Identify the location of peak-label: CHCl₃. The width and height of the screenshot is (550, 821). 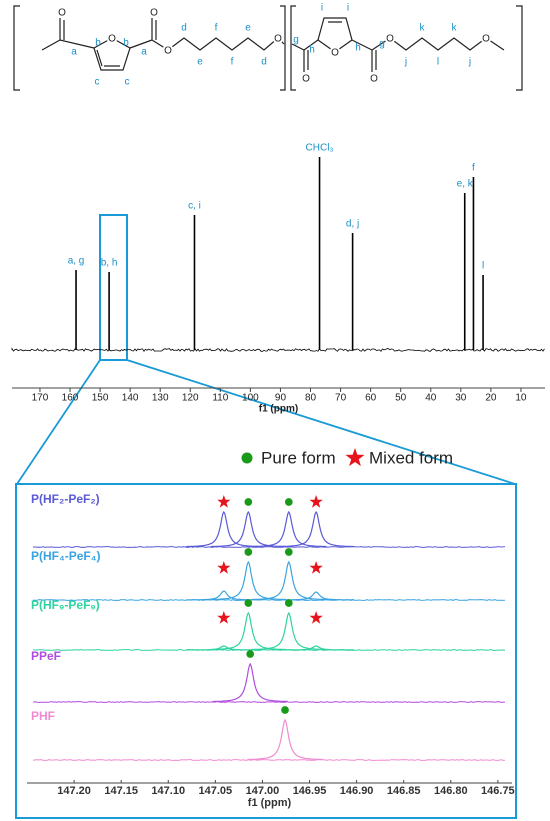
(320, 148).